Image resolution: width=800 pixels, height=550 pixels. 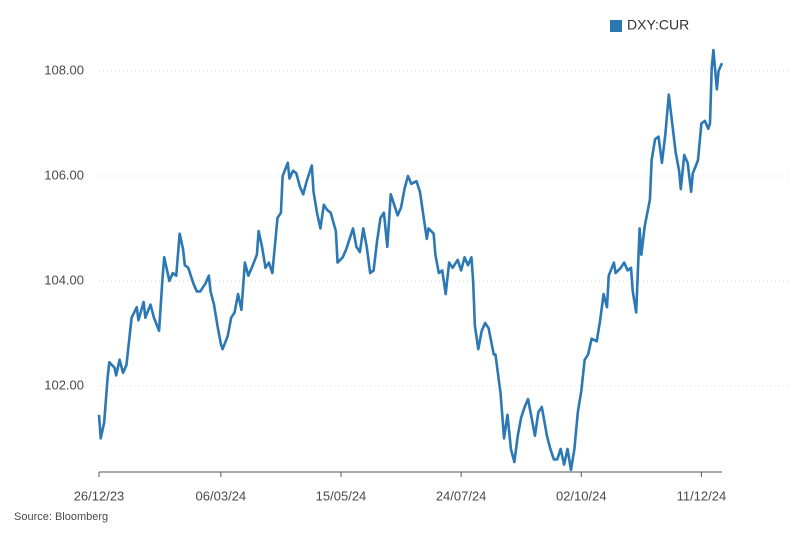 What do you see at coordinates (64, 384) in the screenshot?
I see `y-tick-label: 102.00` at bounding box center [64, 384].